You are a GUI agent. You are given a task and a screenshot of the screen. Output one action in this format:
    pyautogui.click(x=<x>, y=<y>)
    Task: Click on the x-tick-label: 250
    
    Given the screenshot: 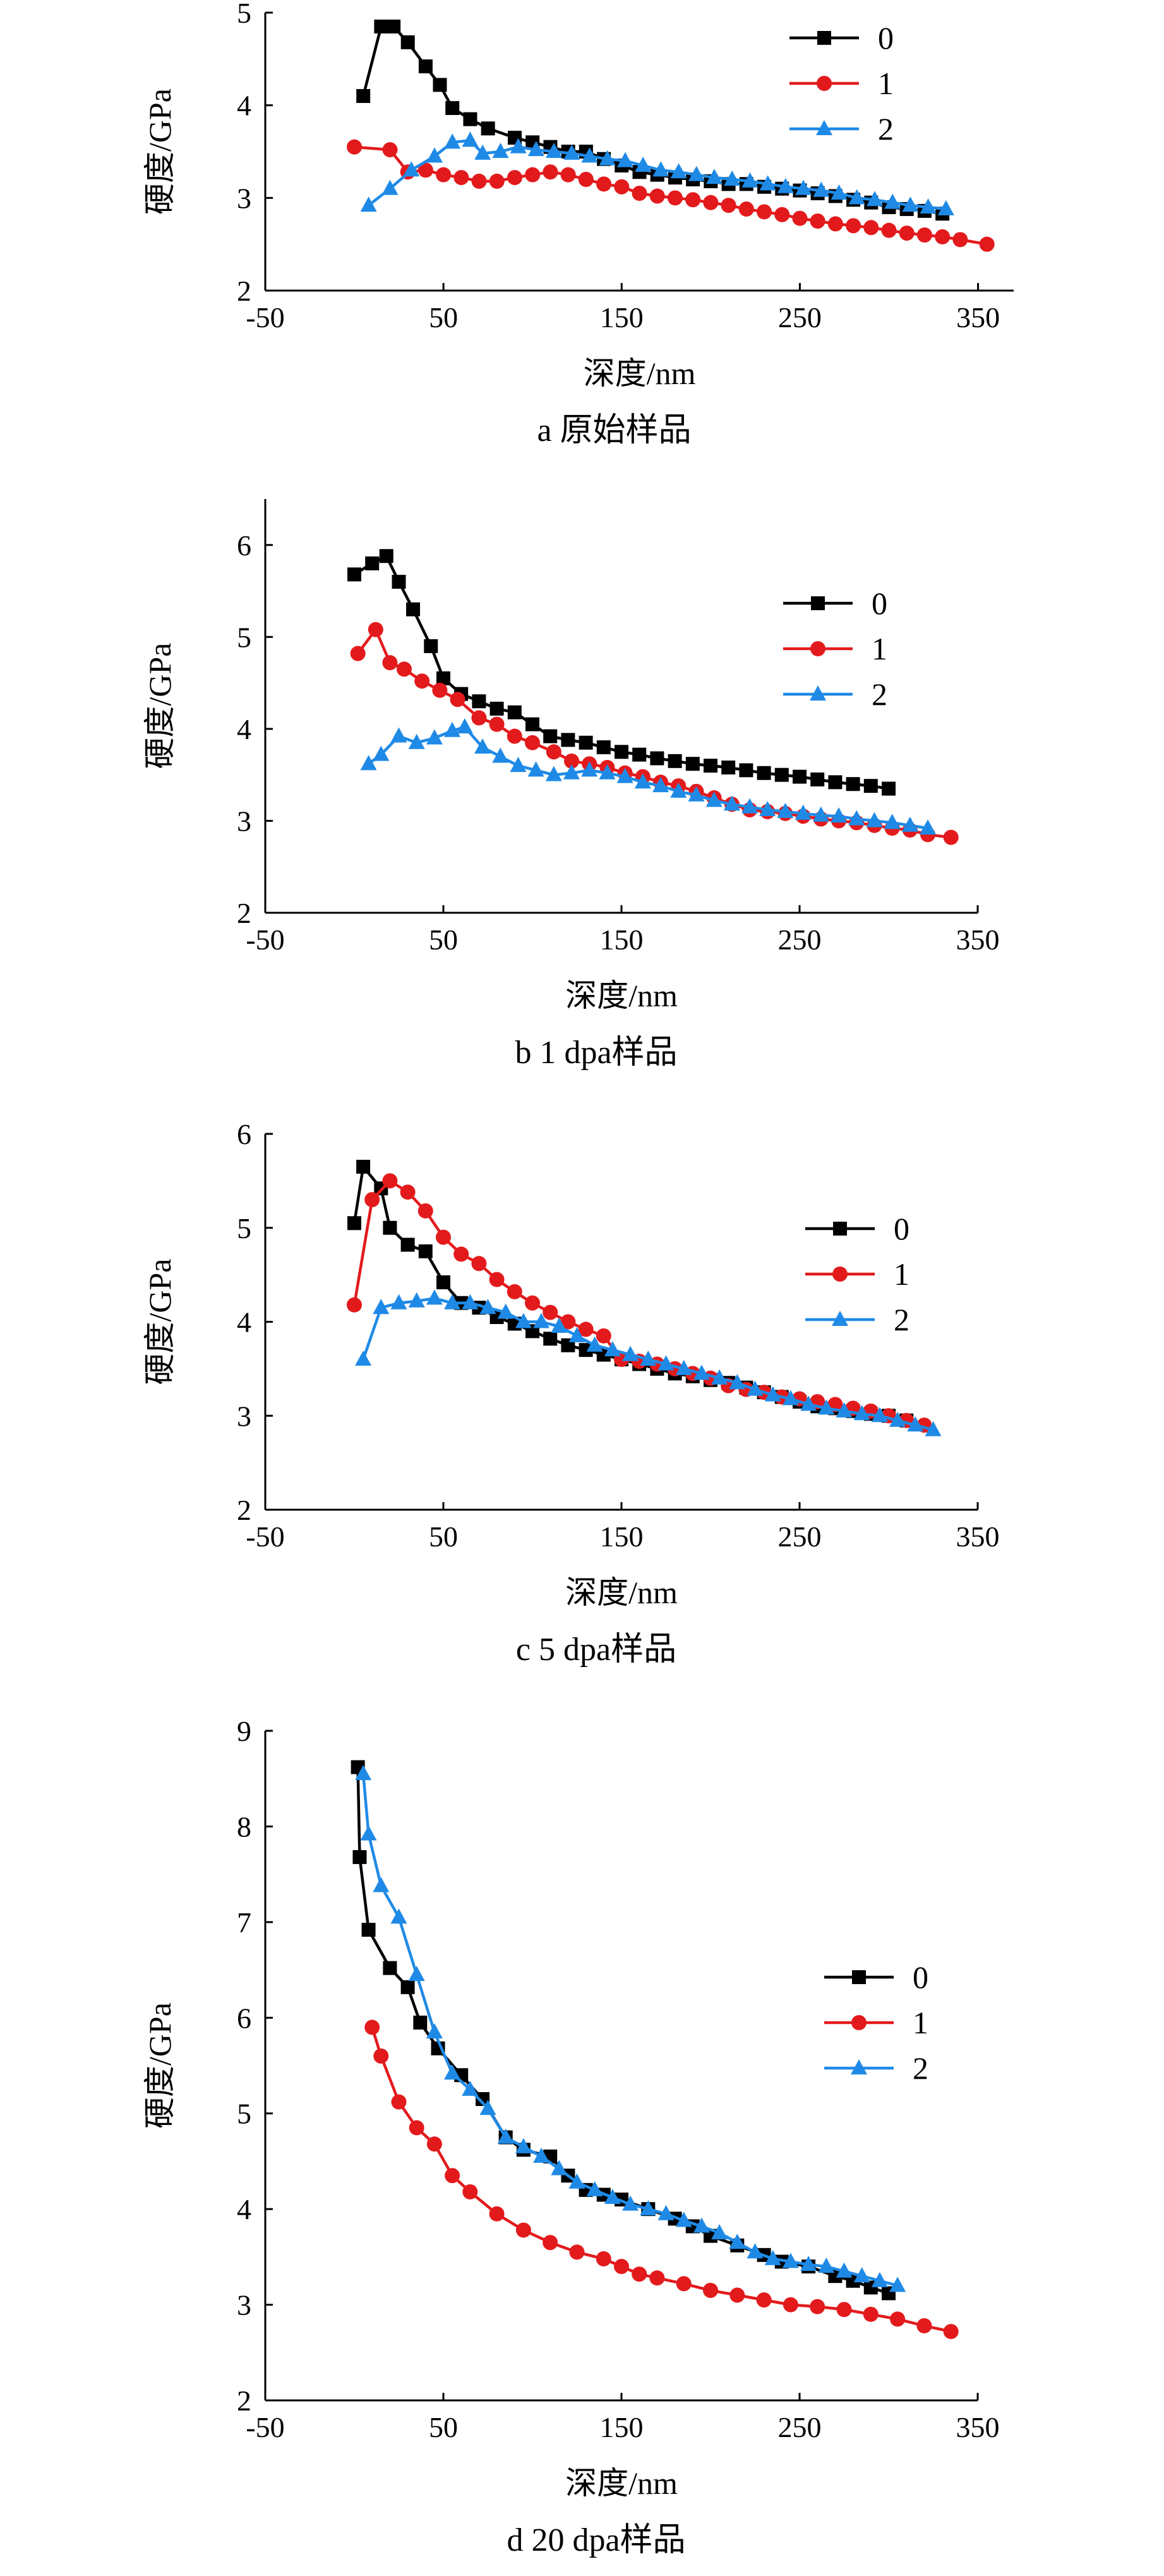 What is the action you would take?
    pyautogui.click(x=800, y=940)
    